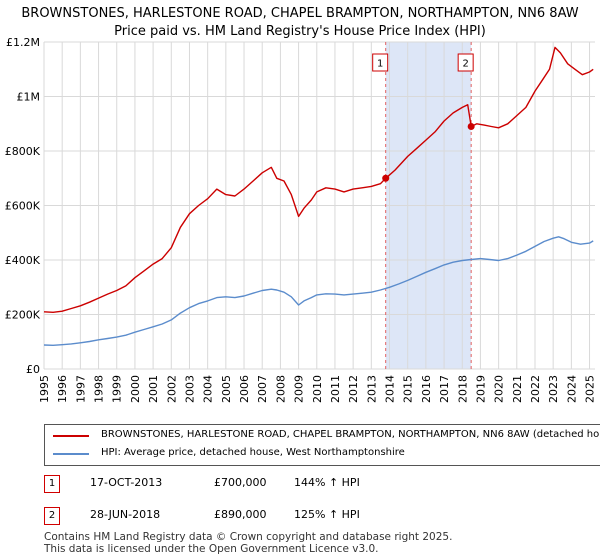 The width and height of the screenshot is (600, 560). I want to click on x-tick-label: 2018, so click(462, 389).